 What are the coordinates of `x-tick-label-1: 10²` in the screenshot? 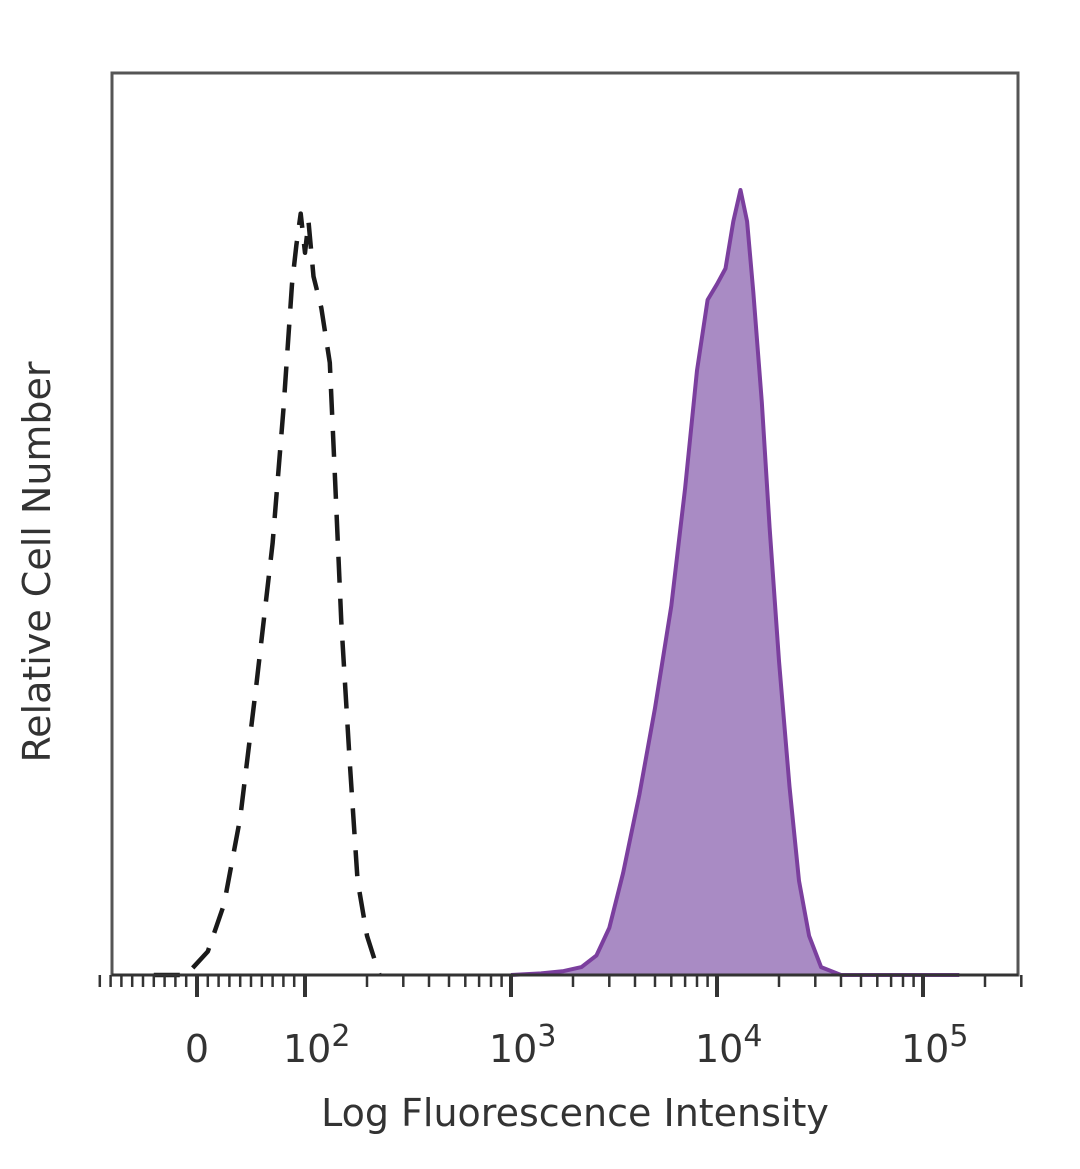 It's located at (316, 1045).